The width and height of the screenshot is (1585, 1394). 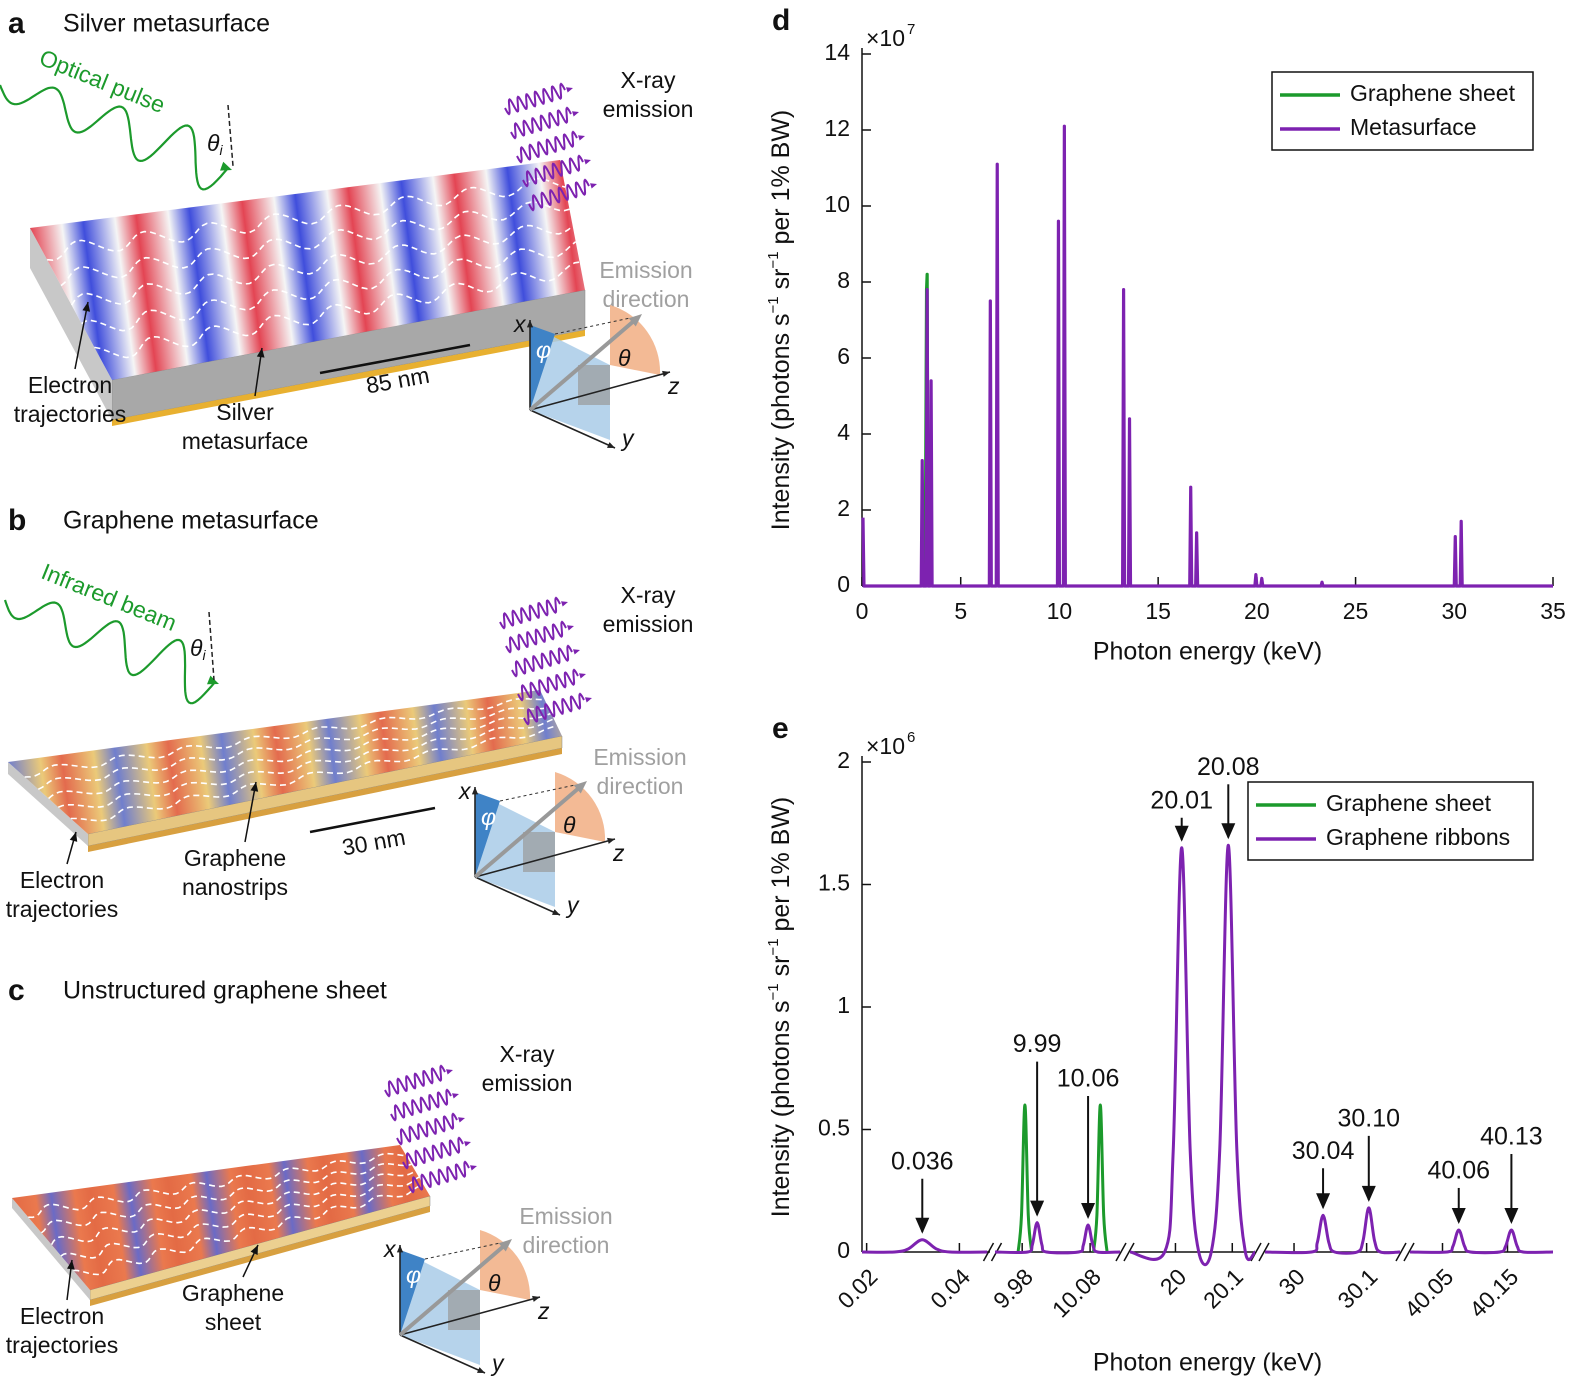 I want to click on panel-letter: b, so click(x=17, y=520).